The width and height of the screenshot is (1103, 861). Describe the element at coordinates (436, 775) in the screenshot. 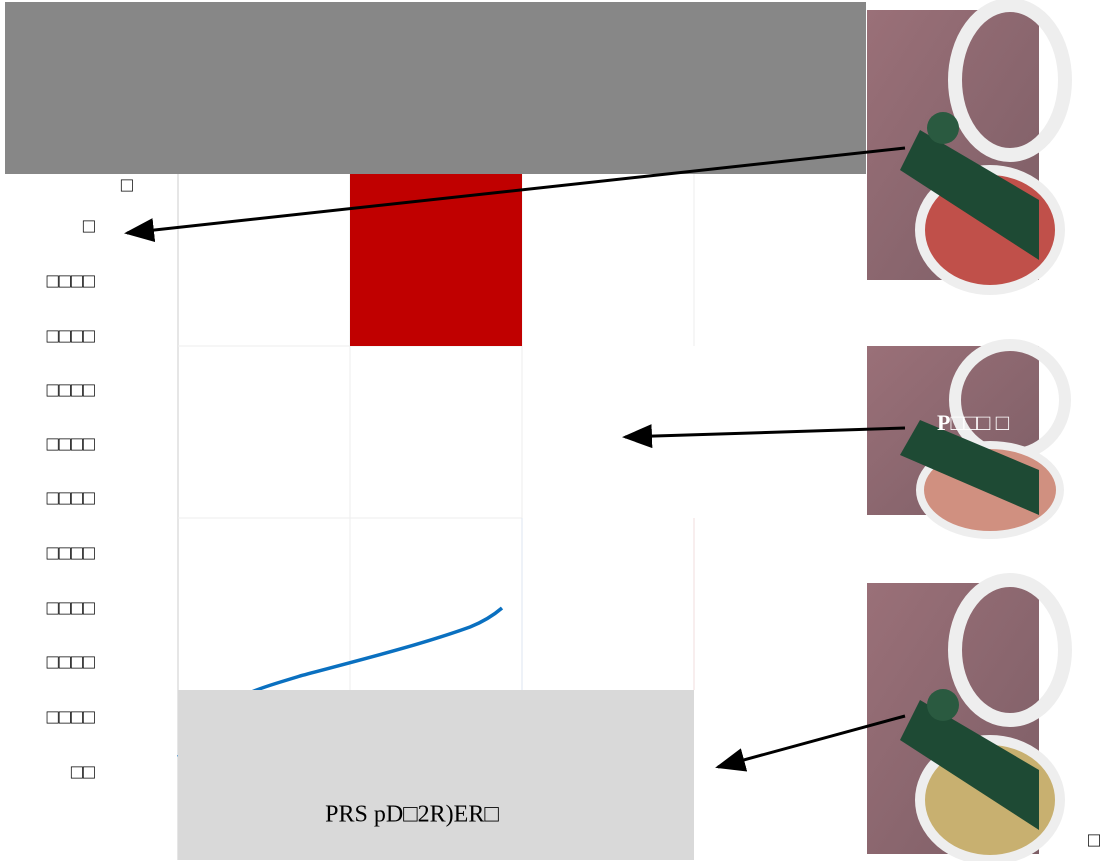

I see `caption-box` at that location.